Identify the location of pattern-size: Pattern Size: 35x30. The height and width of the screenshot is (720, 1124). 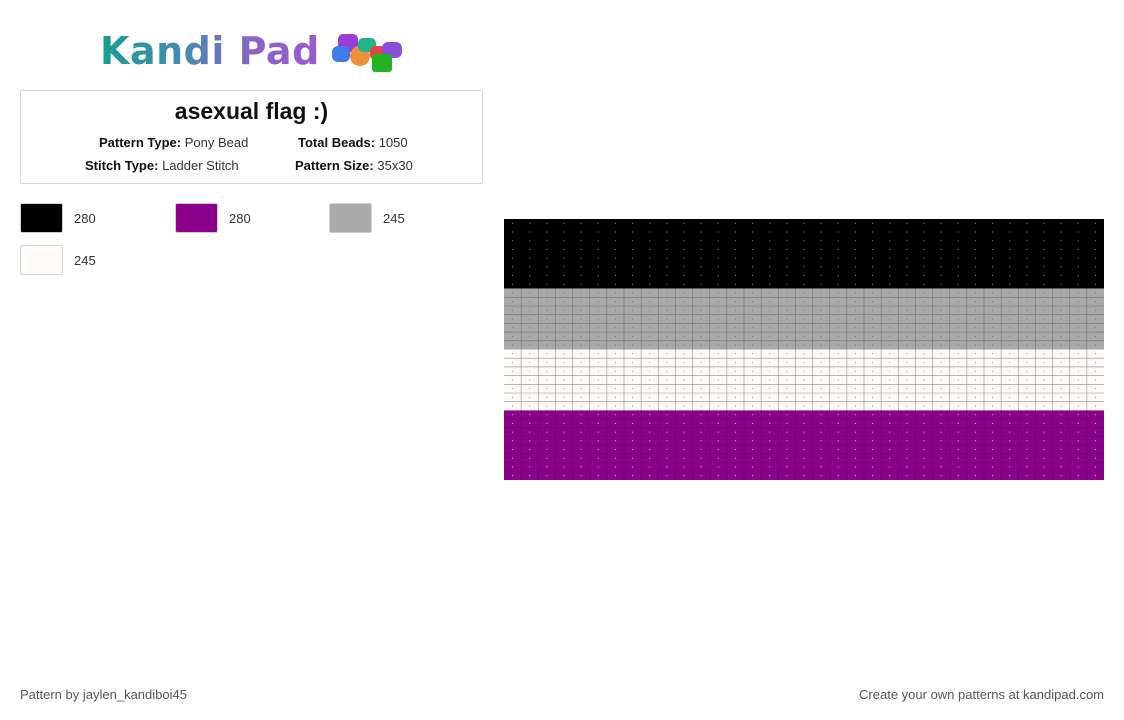
(354, 165).